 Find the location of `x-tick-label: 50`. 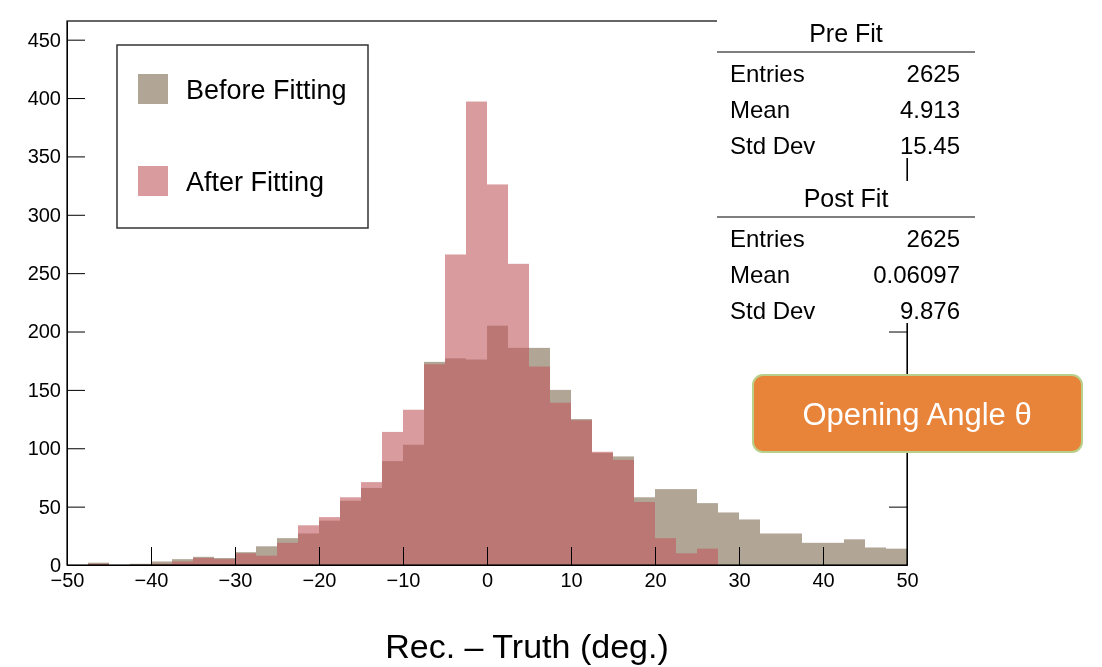

x-tick-label: 50 is located at coordinates (907, 580).